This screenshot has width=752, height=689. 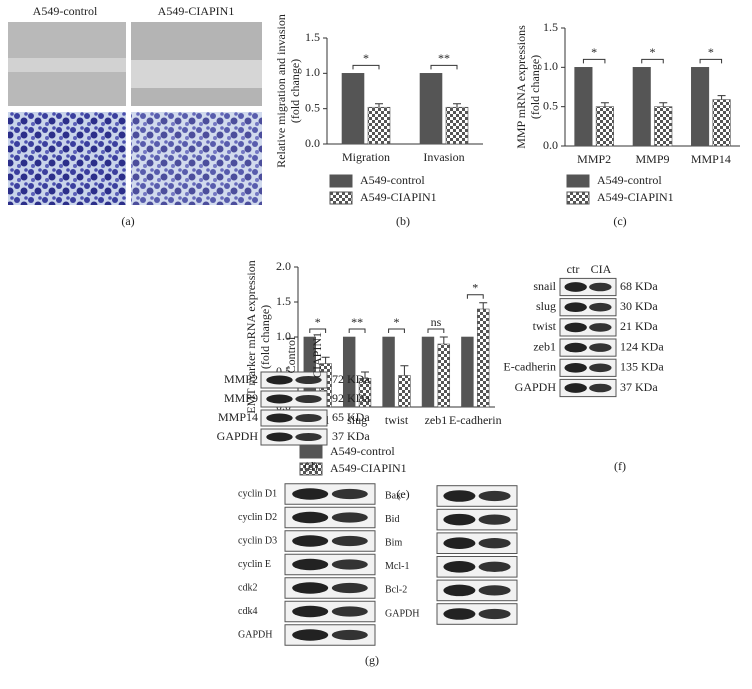 What do you see at coordinates (652, 159) in the screenshot?
I see `x-tick-label: MMP9` at bounding box center [652, 159].